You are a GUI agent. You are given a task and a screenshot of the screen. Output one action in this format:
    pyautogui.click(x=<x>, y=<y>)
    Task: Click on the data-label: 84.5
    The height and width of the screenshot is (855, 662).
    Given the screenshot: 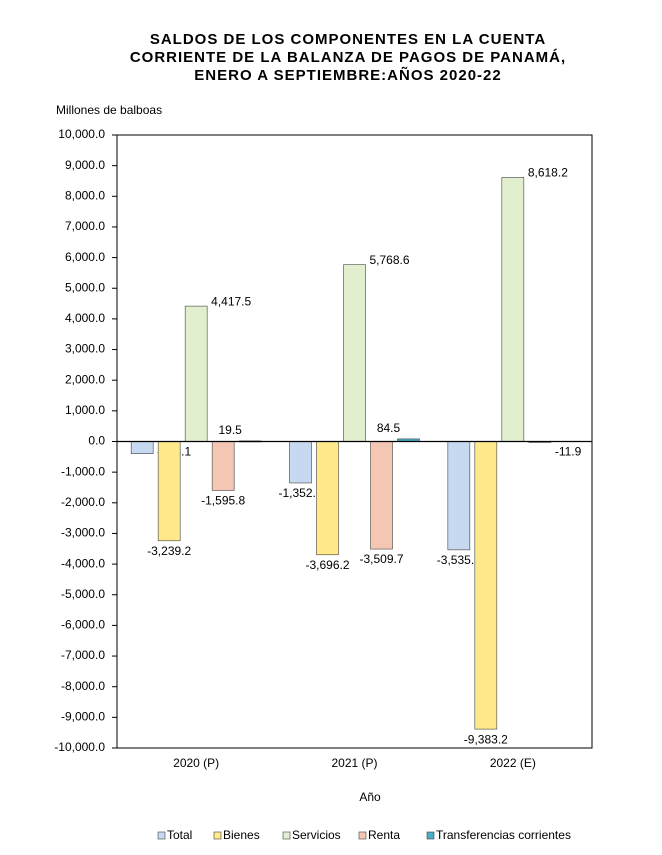 What is the action you would take?
    pyautogui.click(x=389, y=428)
    